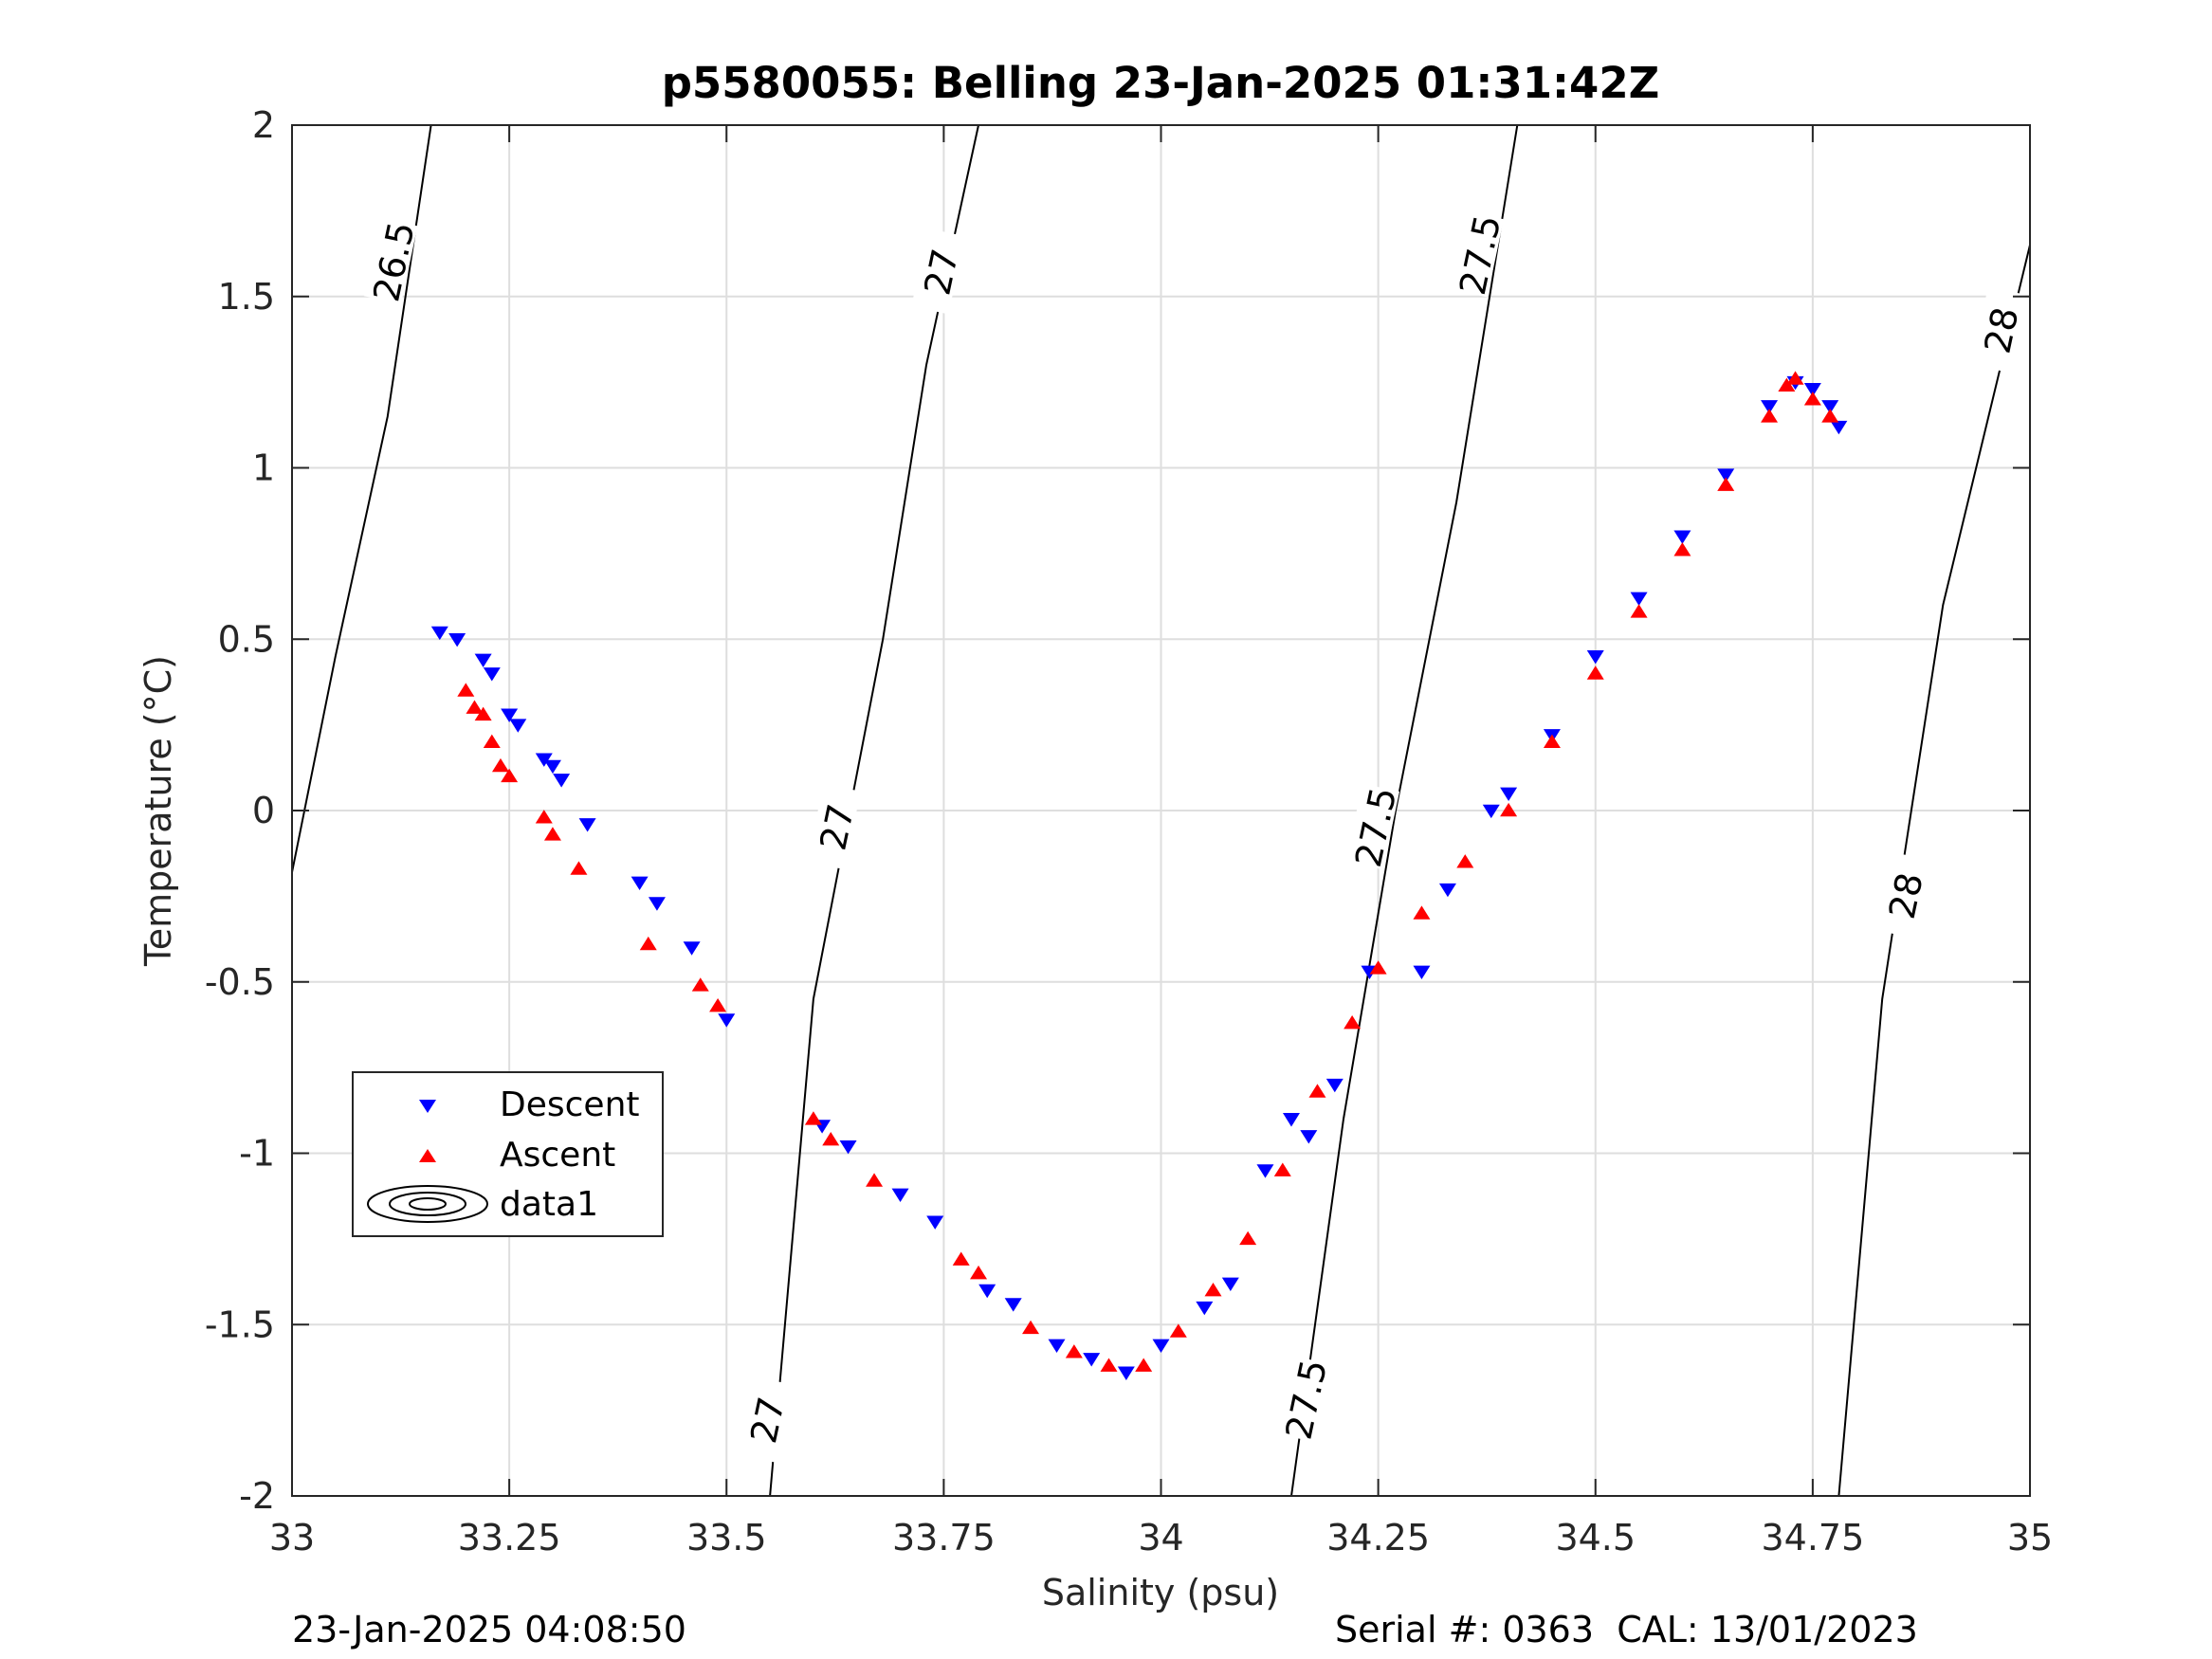 The width and height of the screenshot is (2212, 1659). I want to click on contour-label: 26.5, so click(394, 261).